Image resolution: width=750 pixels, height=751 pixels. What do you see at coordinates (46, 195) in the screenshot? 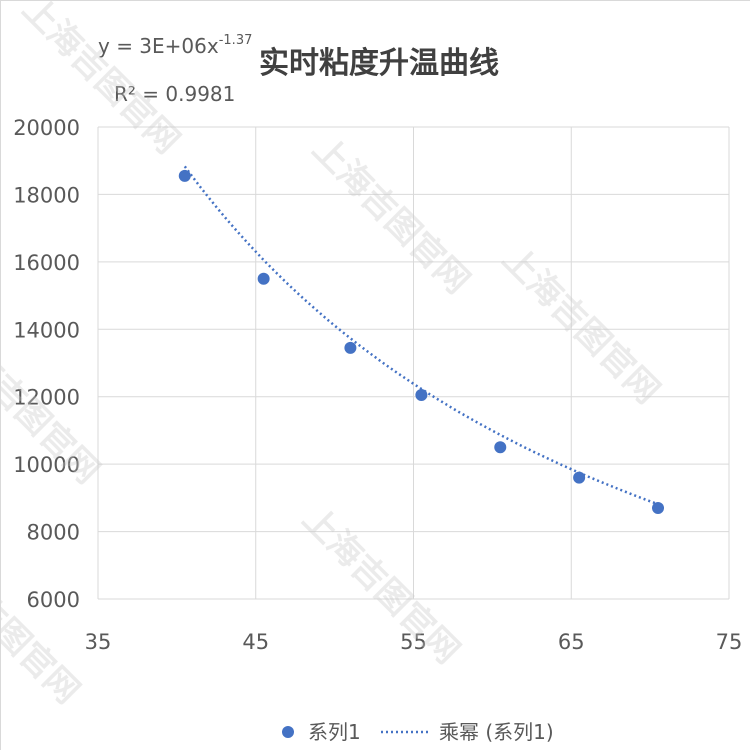
I see `y-tick-label: 18000` at bounding box center [46, 195].